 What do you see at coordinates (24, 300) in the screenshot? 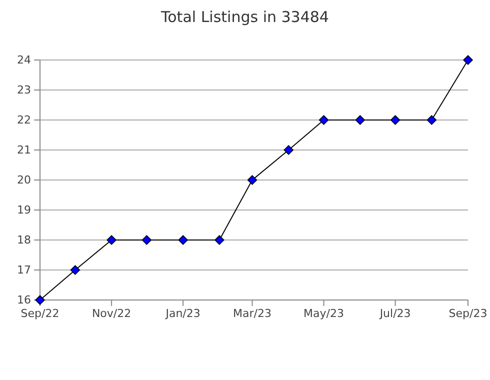
I see `y-tick-label: 16` at bounding box center [24, 300].